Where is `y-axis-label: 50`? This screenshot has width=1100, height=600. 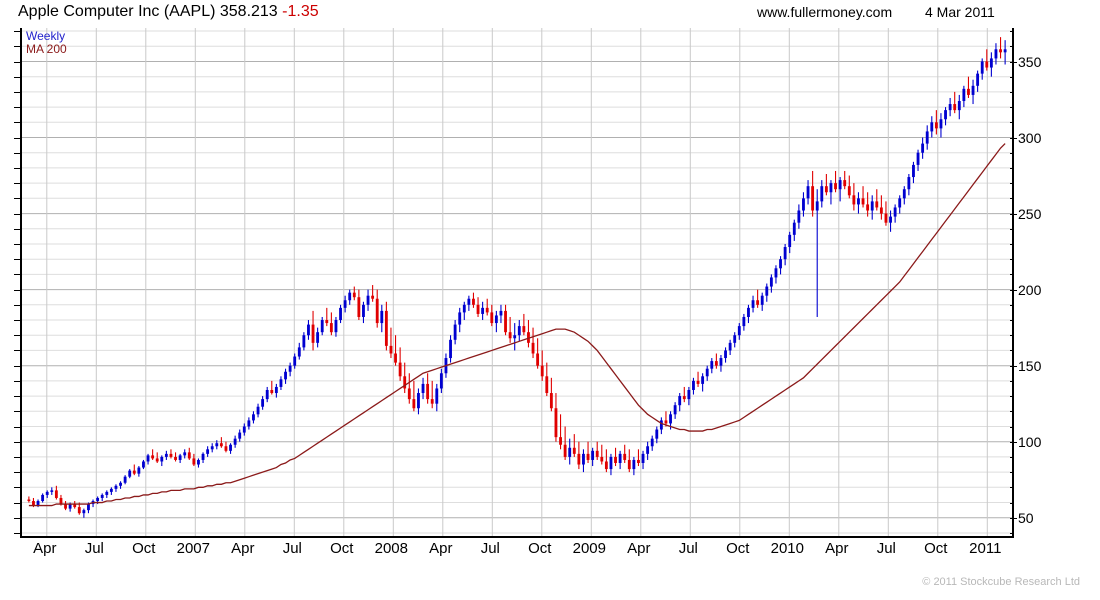 y-axis-label: 50 is located at coordinates (1026, 517).